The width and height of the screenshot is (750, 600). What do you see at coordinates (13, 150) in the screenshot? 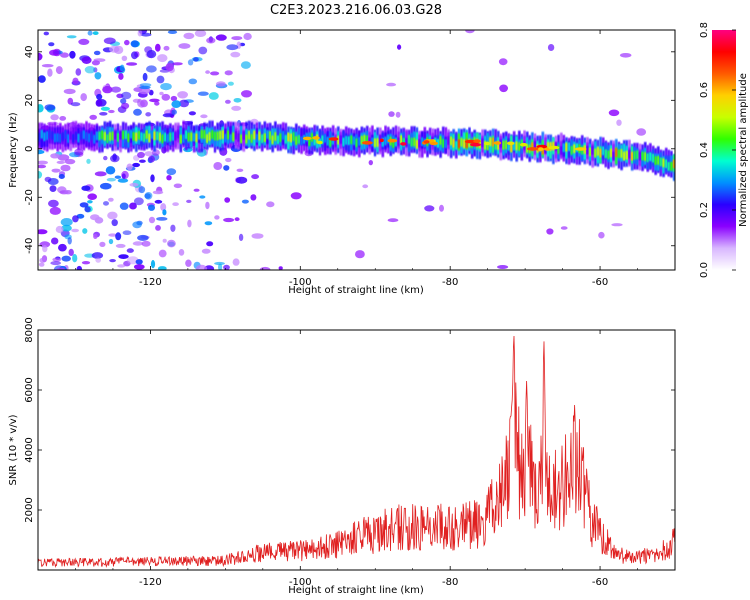
I see `spectrogram-y-label: Frequency (Hz)` at bounding box center [13, 150].